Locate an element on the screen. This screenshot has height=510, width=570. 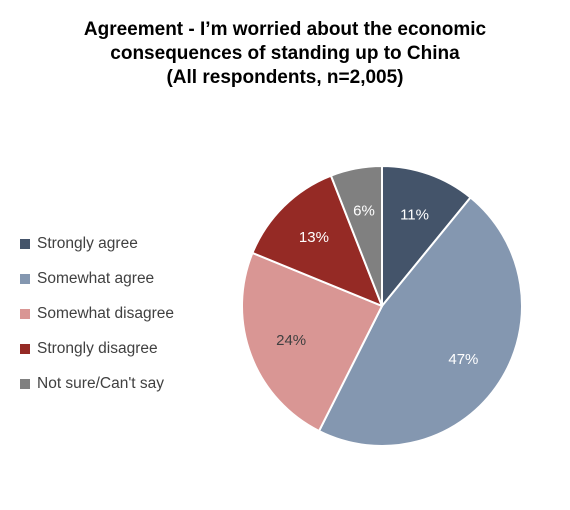
data-label-not-sure: 6% is located at coordinates (364, 211).